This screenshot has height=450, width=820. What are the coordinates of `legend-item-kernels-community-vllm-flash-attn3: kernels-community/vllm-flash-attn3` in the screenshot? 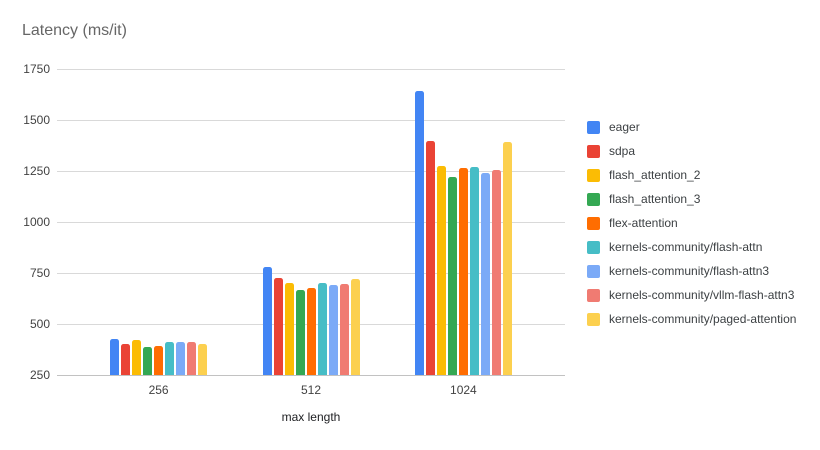 It's located at (693, 295).